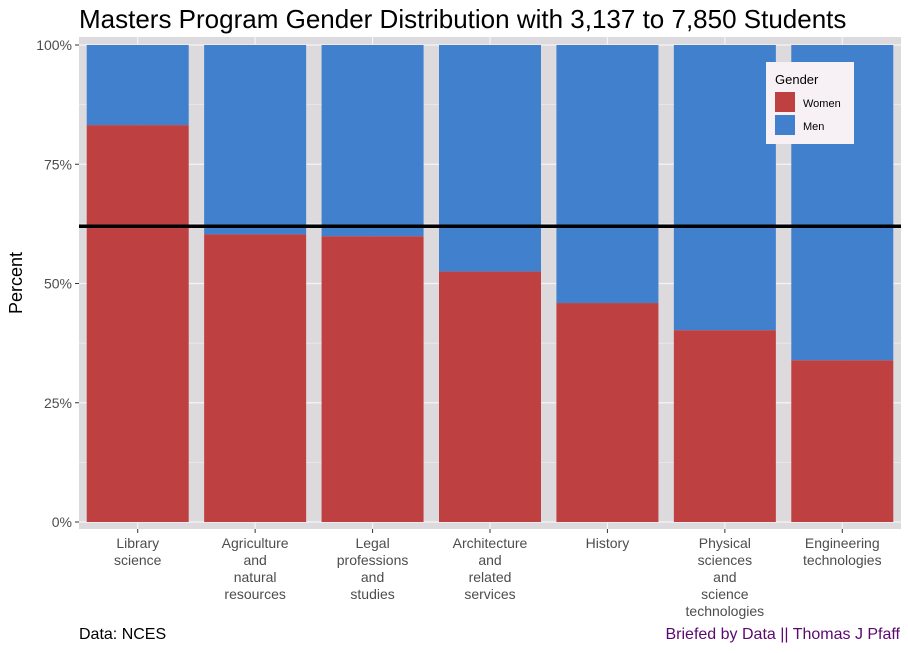 The image size is (908, 653). What do you see at coordinates (725, 577) in the screenshot?
I see `x-tick-label: Physical sciences and science technologies` at bounding box center [725, 577].